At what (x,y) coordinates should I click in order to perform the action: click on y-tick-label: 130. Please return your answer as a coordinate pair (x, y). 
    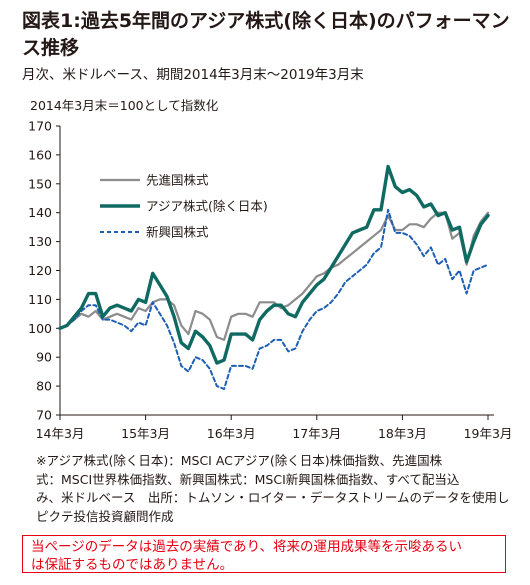
    Looking at the image, I should click on (40, 241).